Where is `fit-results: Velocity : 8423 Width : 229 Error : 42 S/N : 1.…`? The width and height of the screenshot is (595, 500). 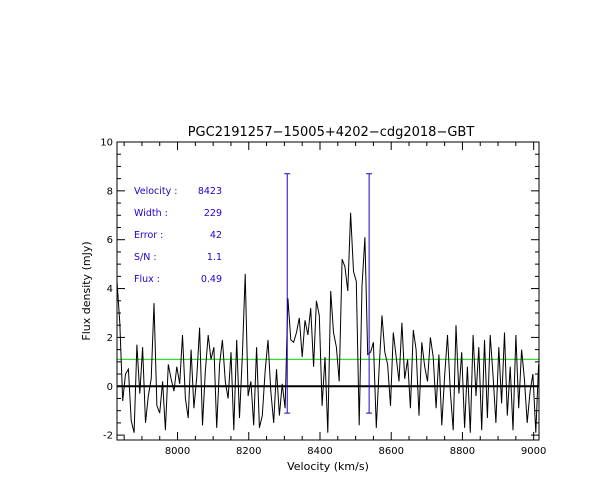 fit-results: Velocity : 8423 Width : 229 Error : 42 S/N : 1.… is located at coordinates (178, 235).